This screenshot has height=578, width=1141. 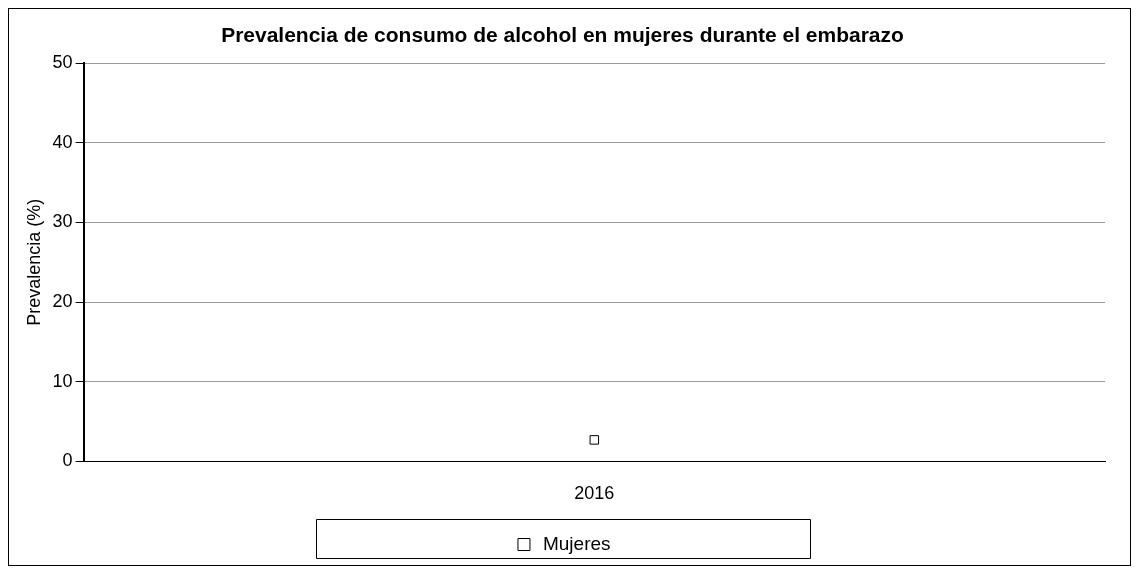 What do you see at coordinates (62, 221) in the screenshot?
I see `y-tick-label: 30` at bounding box center [62, 221].